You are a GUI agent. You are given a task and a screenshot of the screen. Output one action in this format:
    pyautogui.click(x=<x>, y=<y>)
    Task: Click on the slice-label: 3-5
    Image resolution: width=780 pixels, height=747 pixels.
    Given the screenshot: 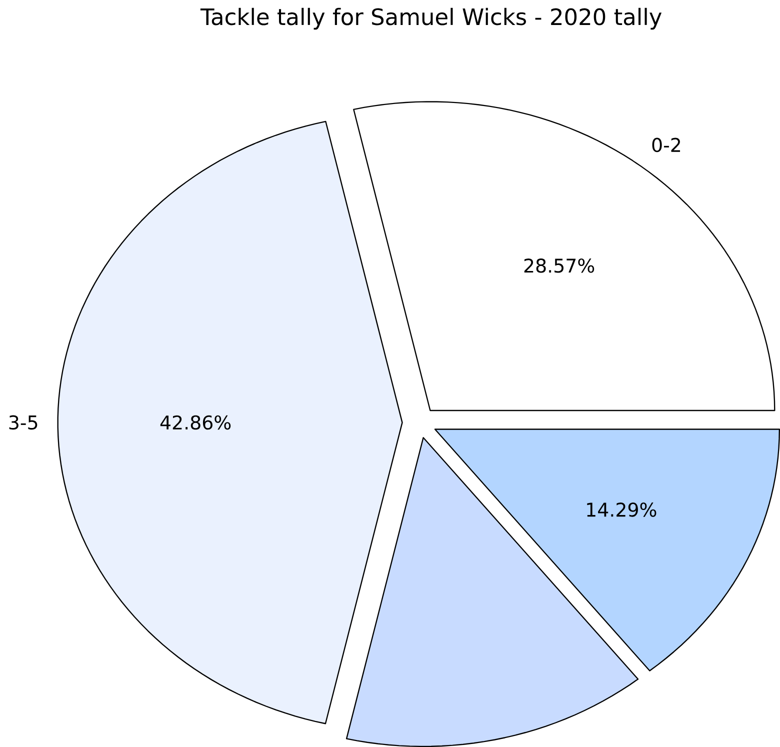 What is the action you would take?
    pyautogui.click(x=23, y=422)
    